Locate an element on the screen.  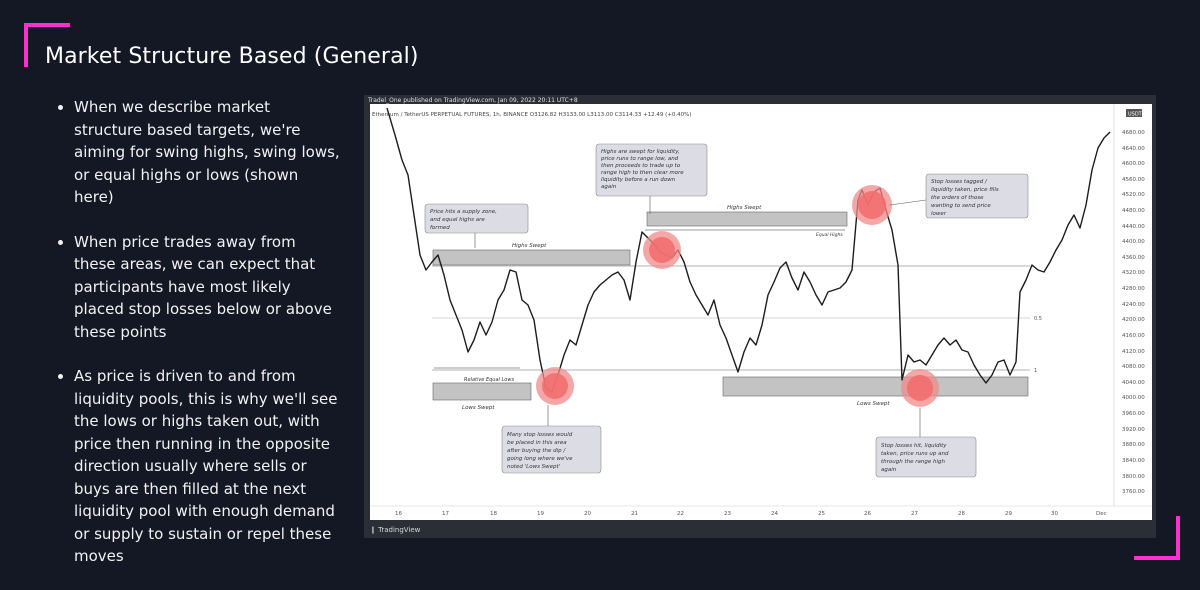
corner-accent-bottom-right is located at coordinates (1157, 538).